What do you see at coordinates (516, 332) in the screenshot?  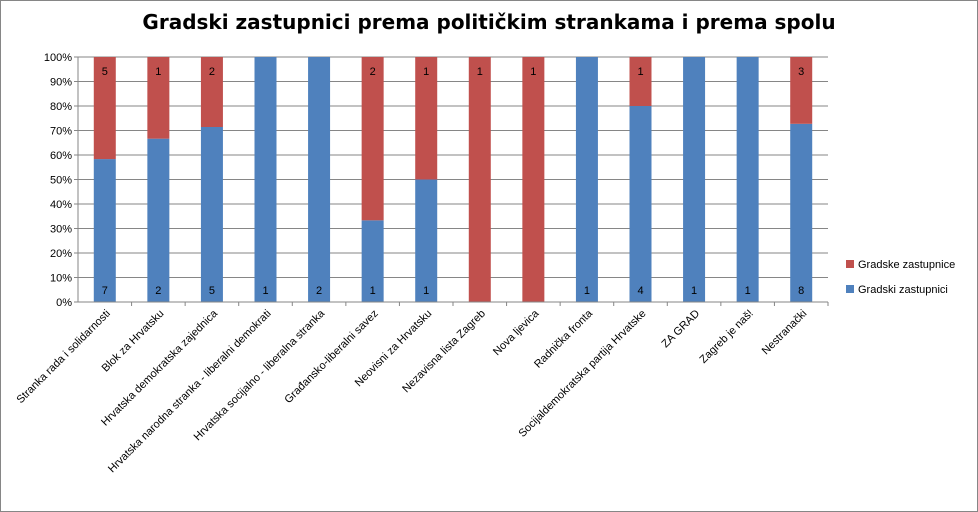 I see `x-tick-label: Nova ljevica` at bounding box center [516, 332].